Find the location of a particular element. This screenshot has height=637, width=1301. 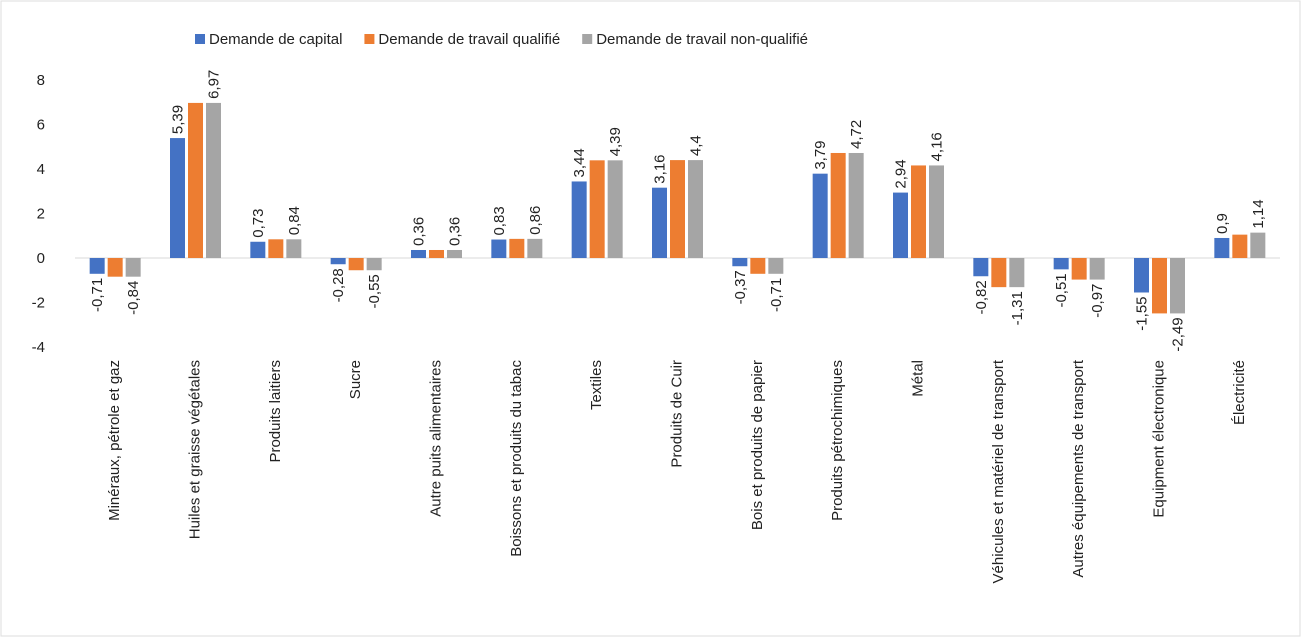

value-label: 4,39 is located at coordinates (615, 141).